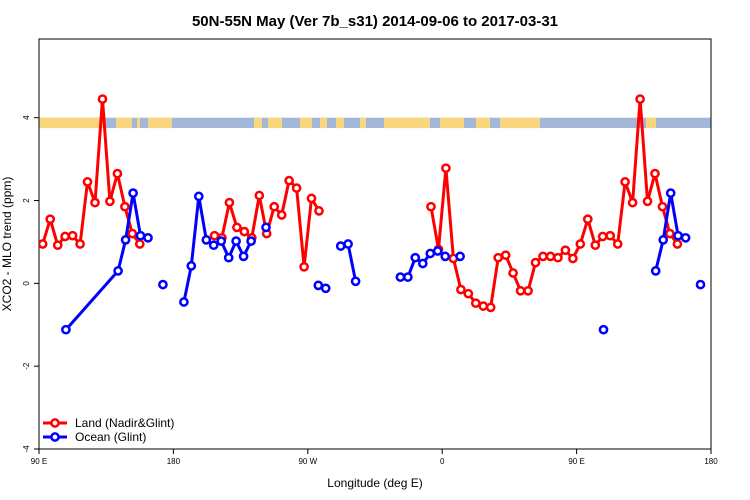 This screenshot has width=750, height=500. Describe the element at coordinates (26, 117) in the screenshot. I see `y-tick-label: 4` at that location.